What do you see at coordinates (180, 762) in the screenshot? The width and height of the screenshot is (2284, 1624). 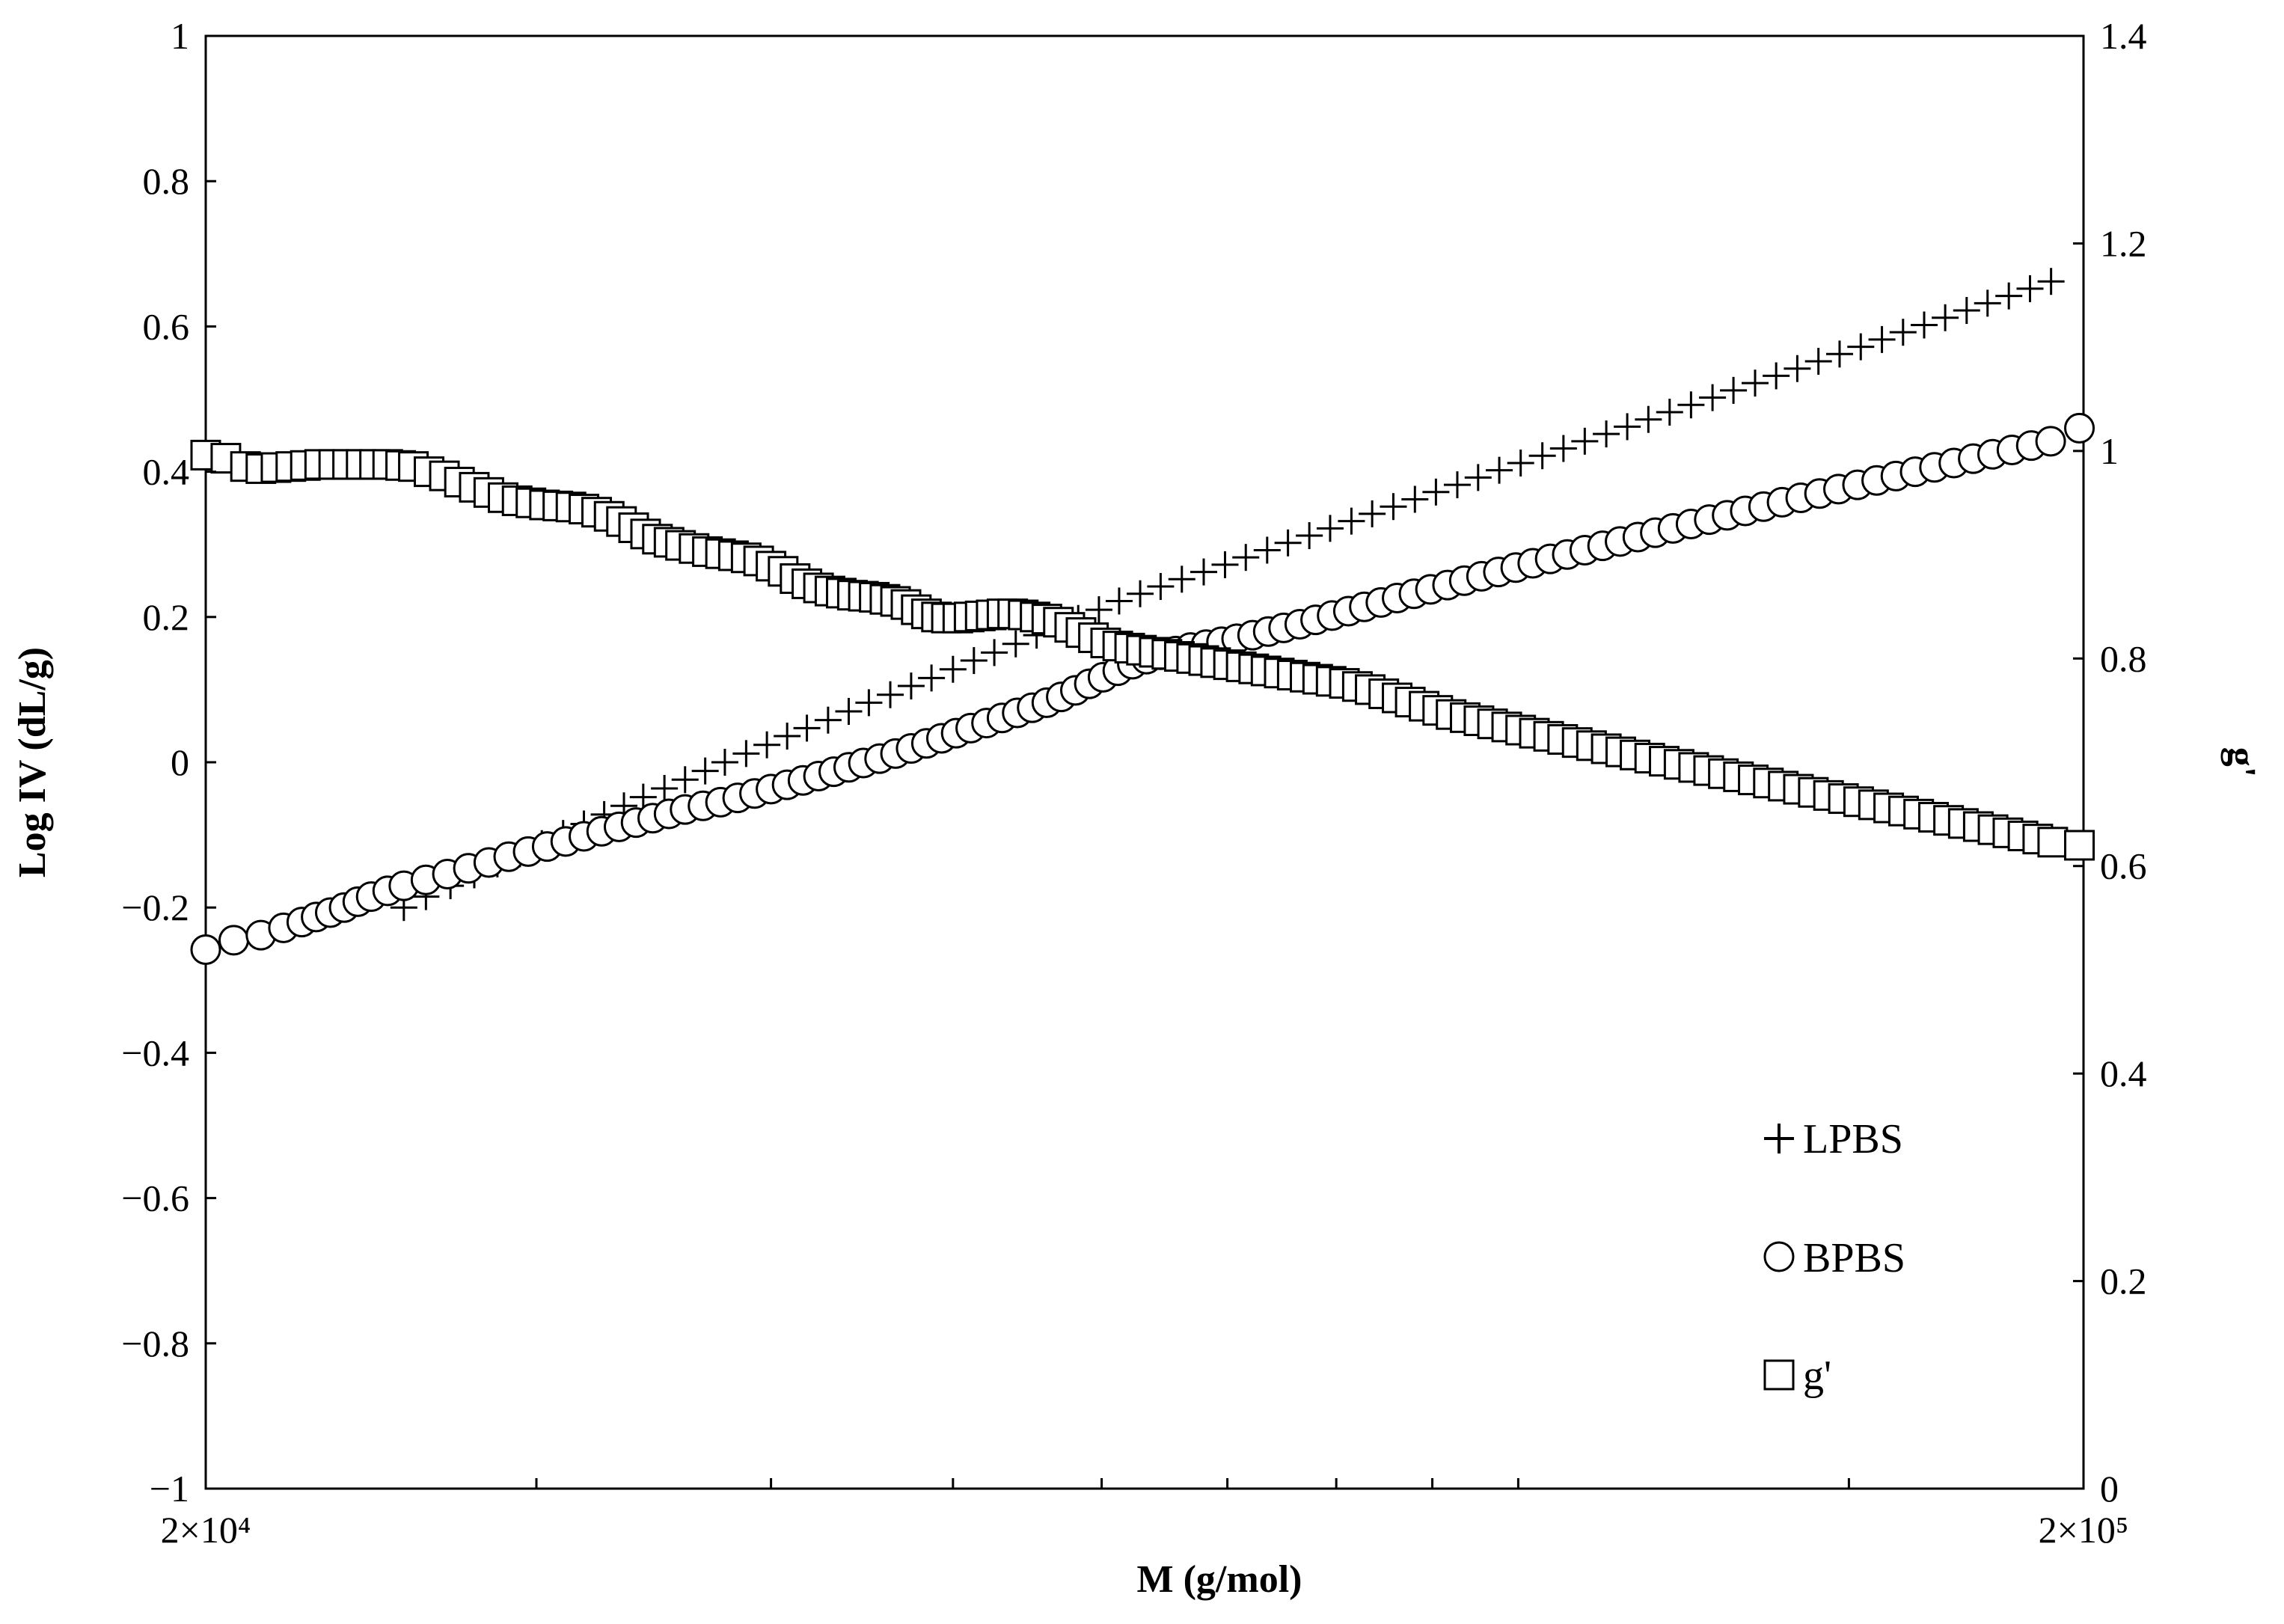 I see `y-tick-label: 0` at bounding box center [180, 762].